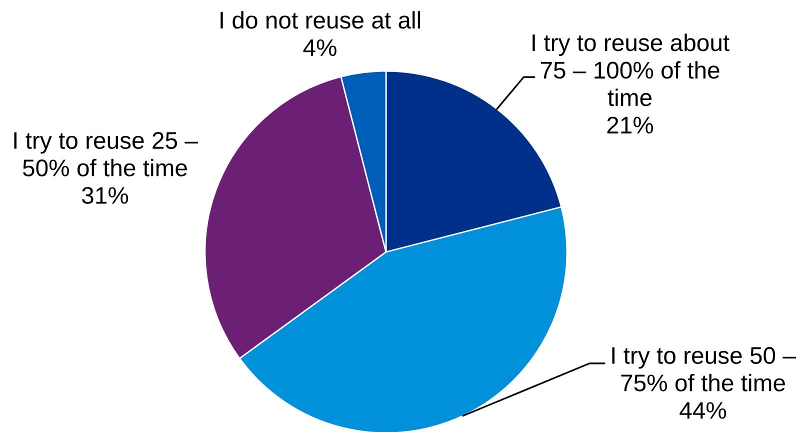 The image size is (799, 432). What do you see at coordinates (630, 125) in the screenshot?
I see `data-label: 21%` at bounding box center [630, 125].